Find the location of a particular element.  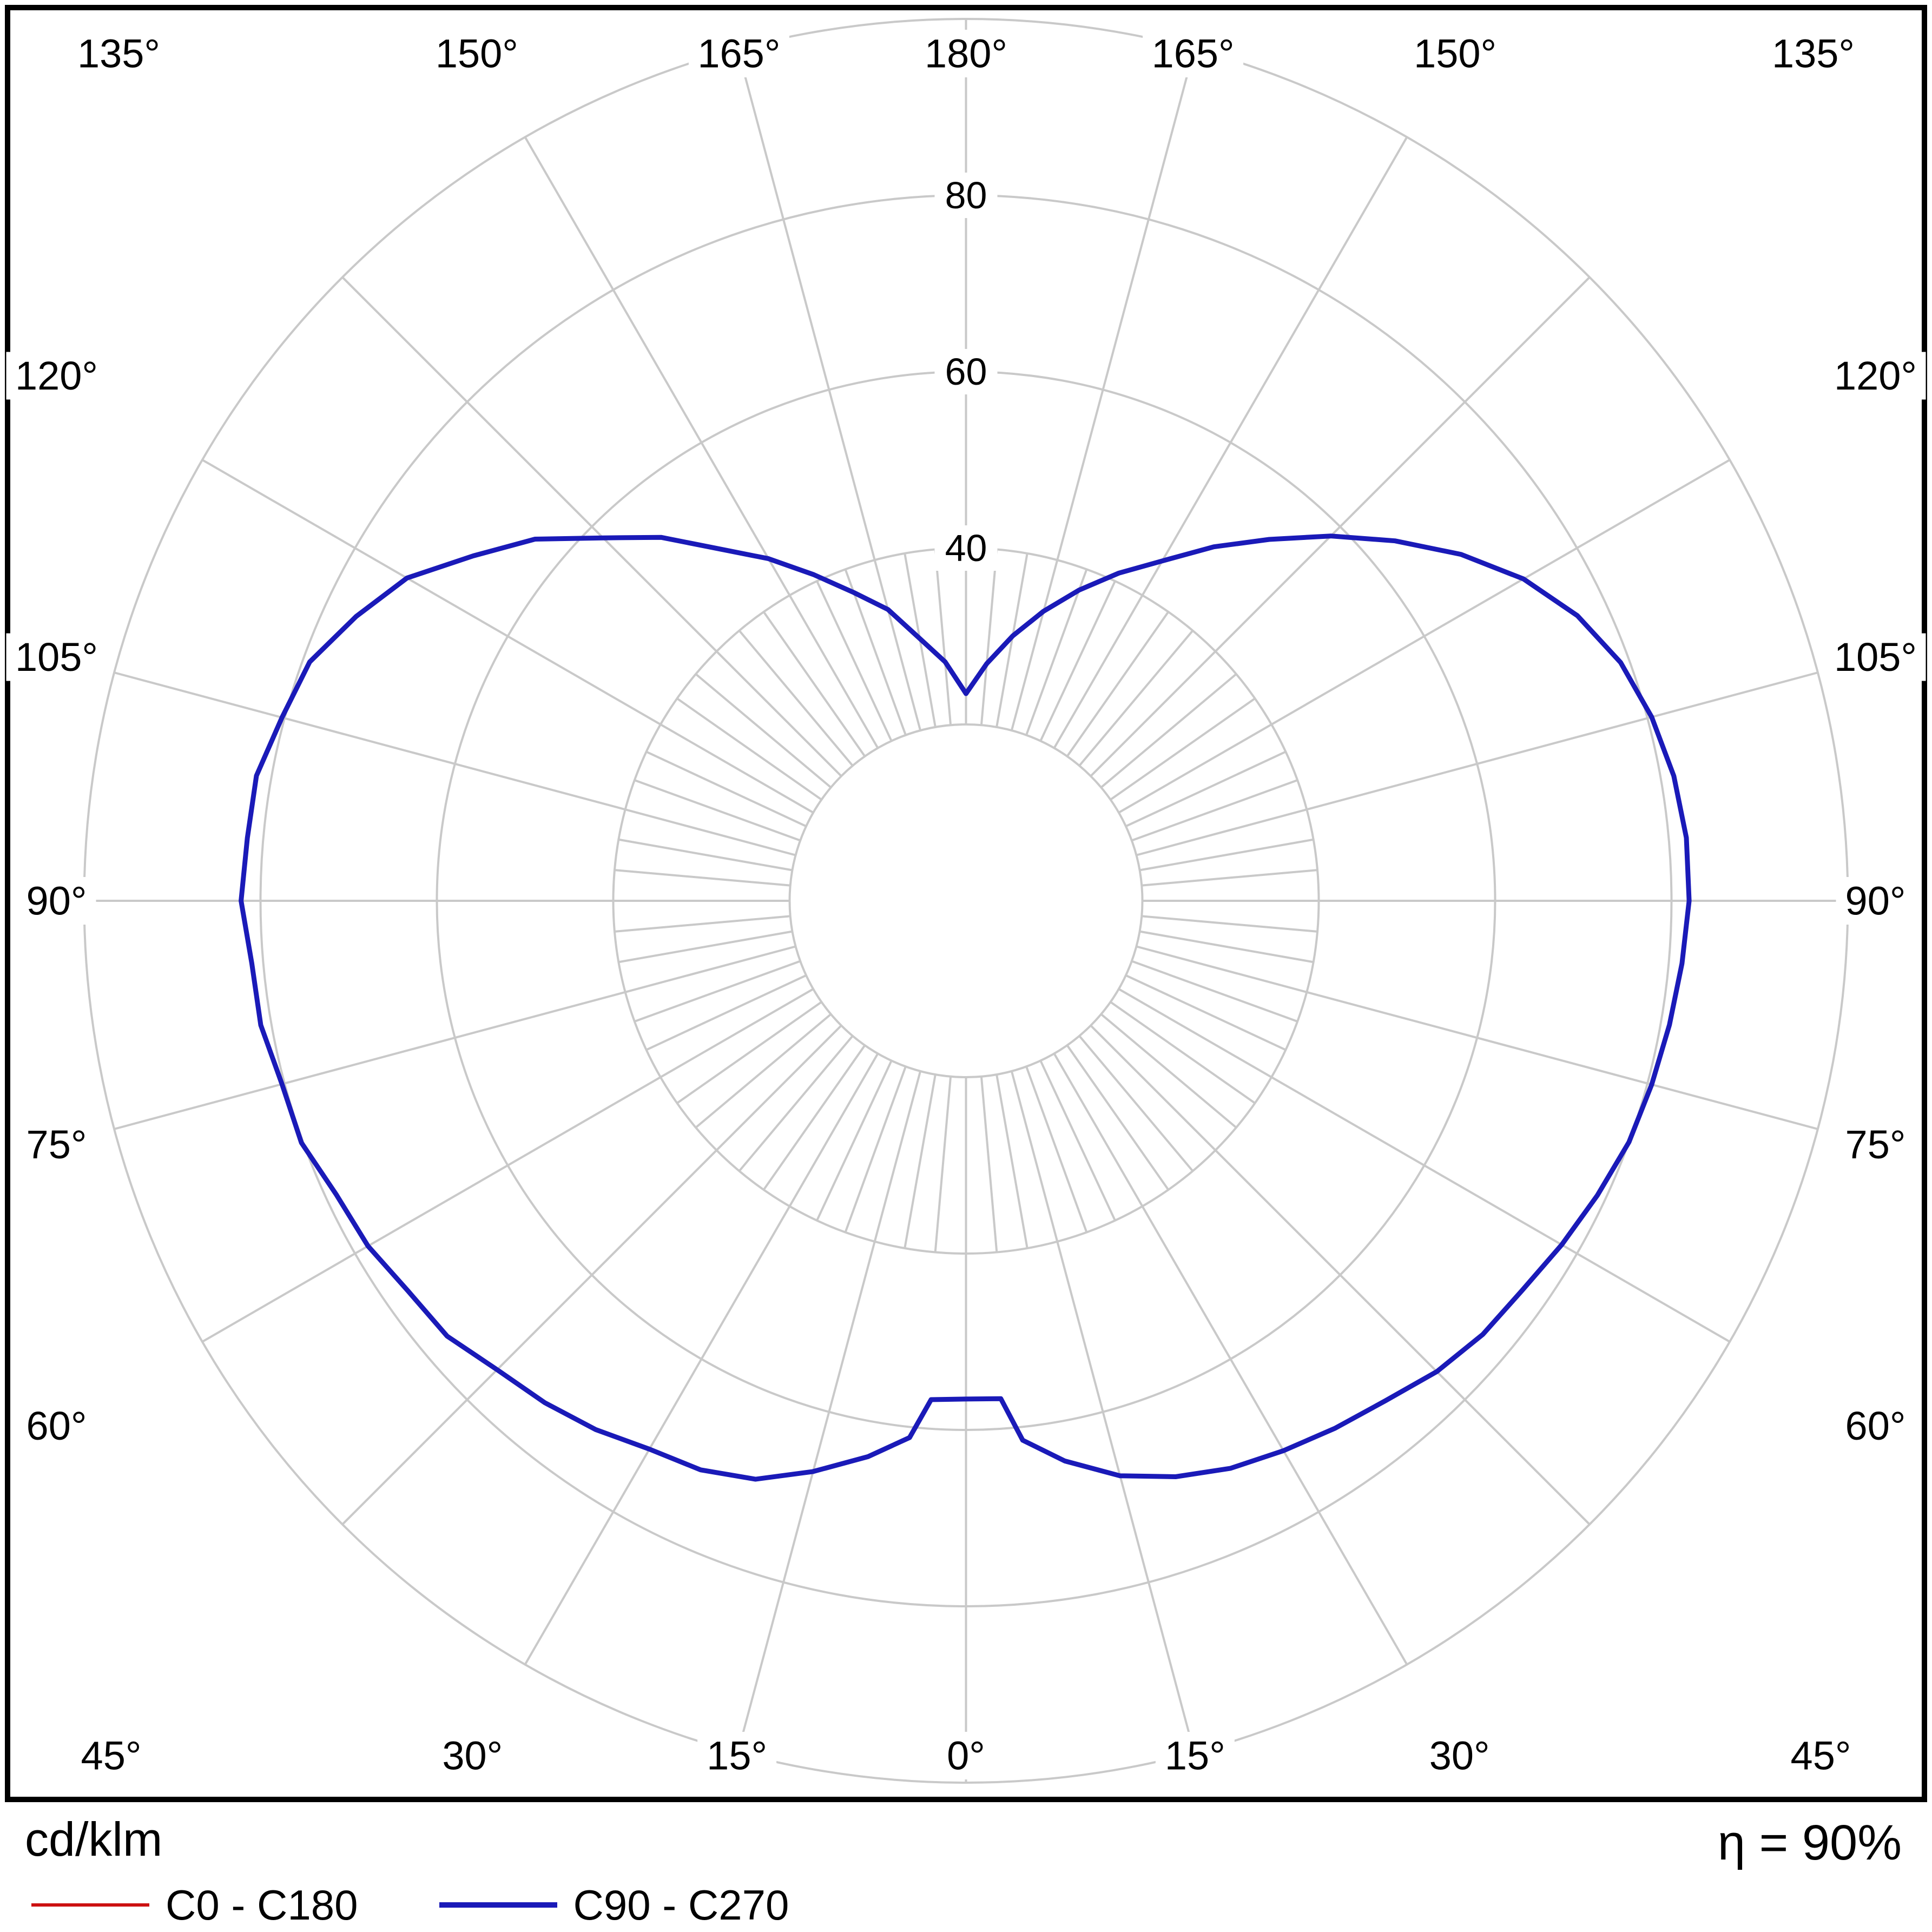

chart-footer: cd/klm η = 90% C0 - C180 C90 - C270 is located at coordinates (966, 1869).